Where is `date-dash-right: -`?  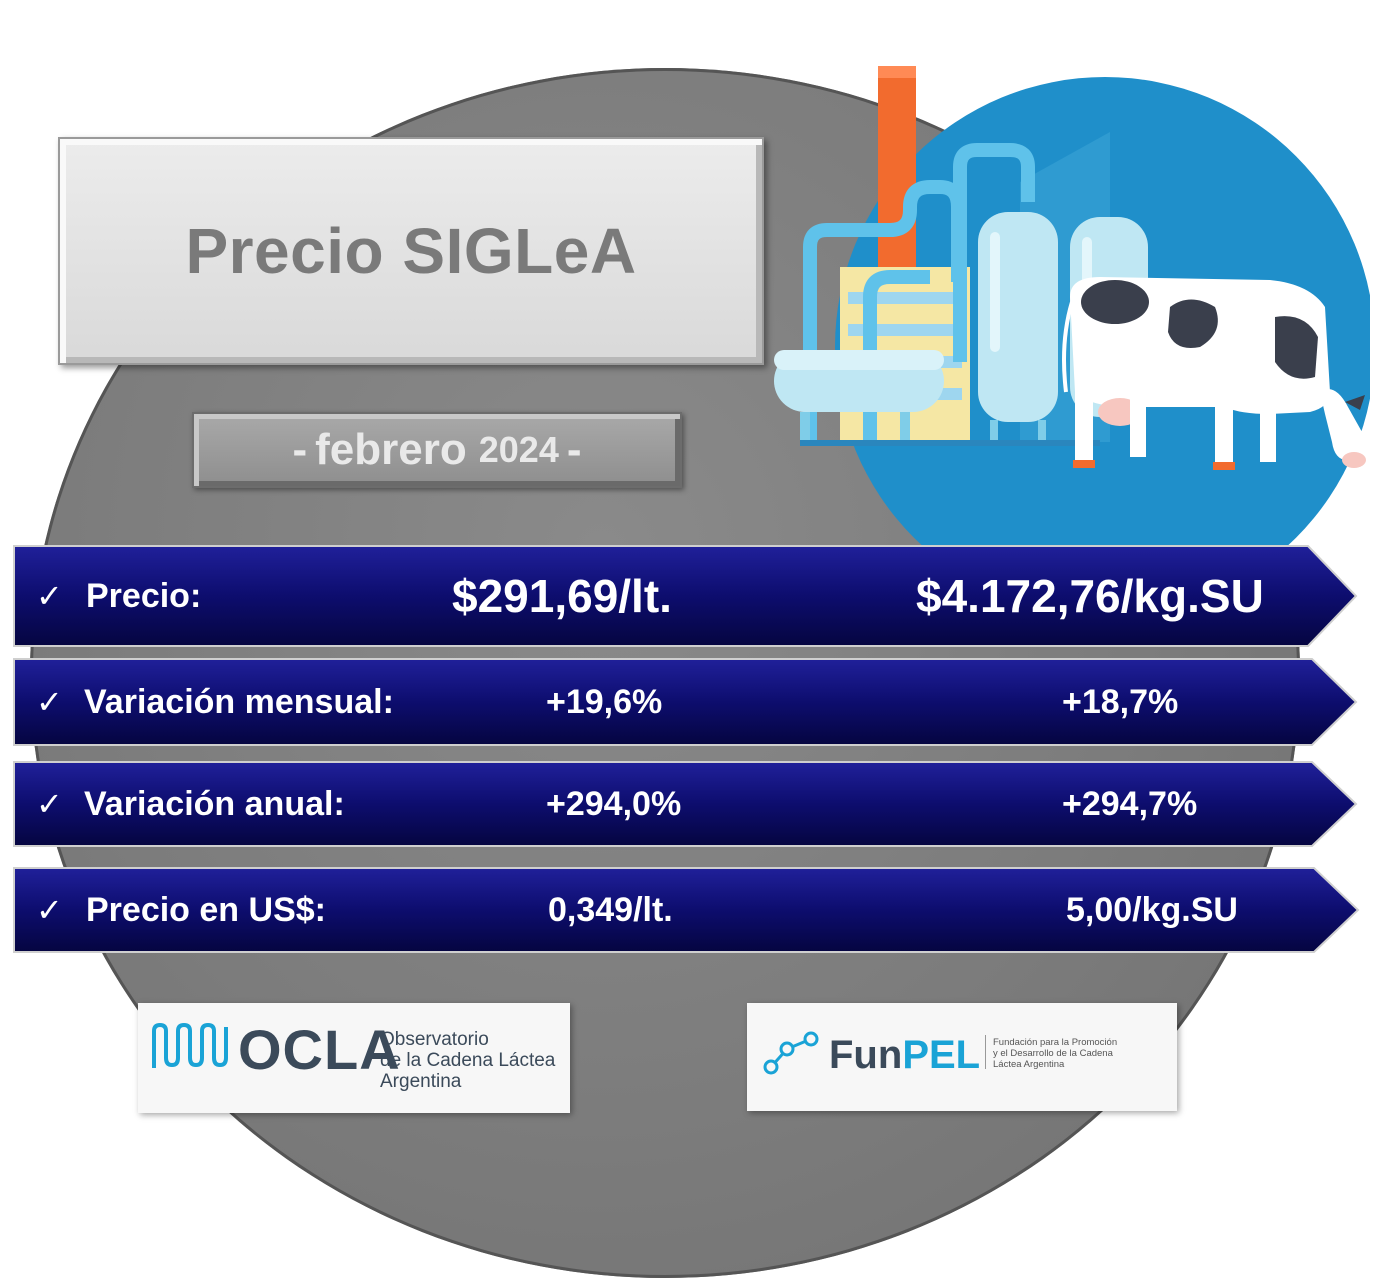 date-dash-right: - is located at coordinates (574, 449).